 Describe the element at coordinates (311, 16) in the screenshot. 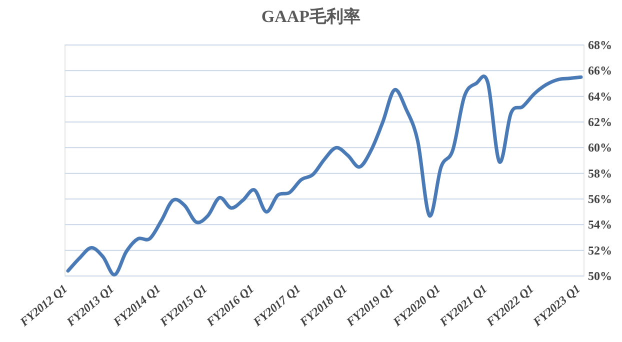

I see `chart-title: GAAP毛利率` at that location.